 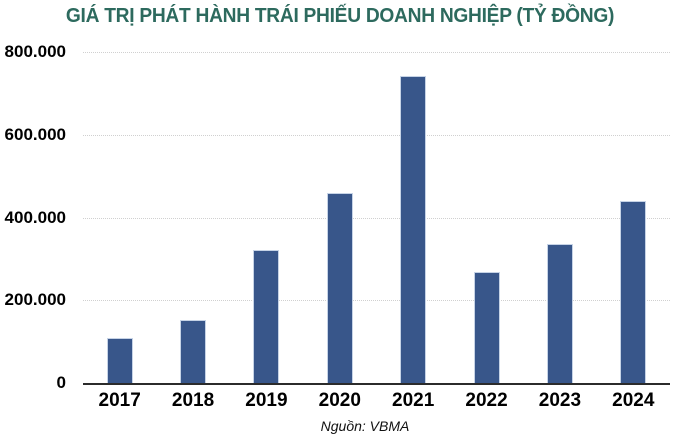 What do you see at coordinates (339, 287) in the screenshot?
I see `bar-2020` at bounding box center [339, 287].